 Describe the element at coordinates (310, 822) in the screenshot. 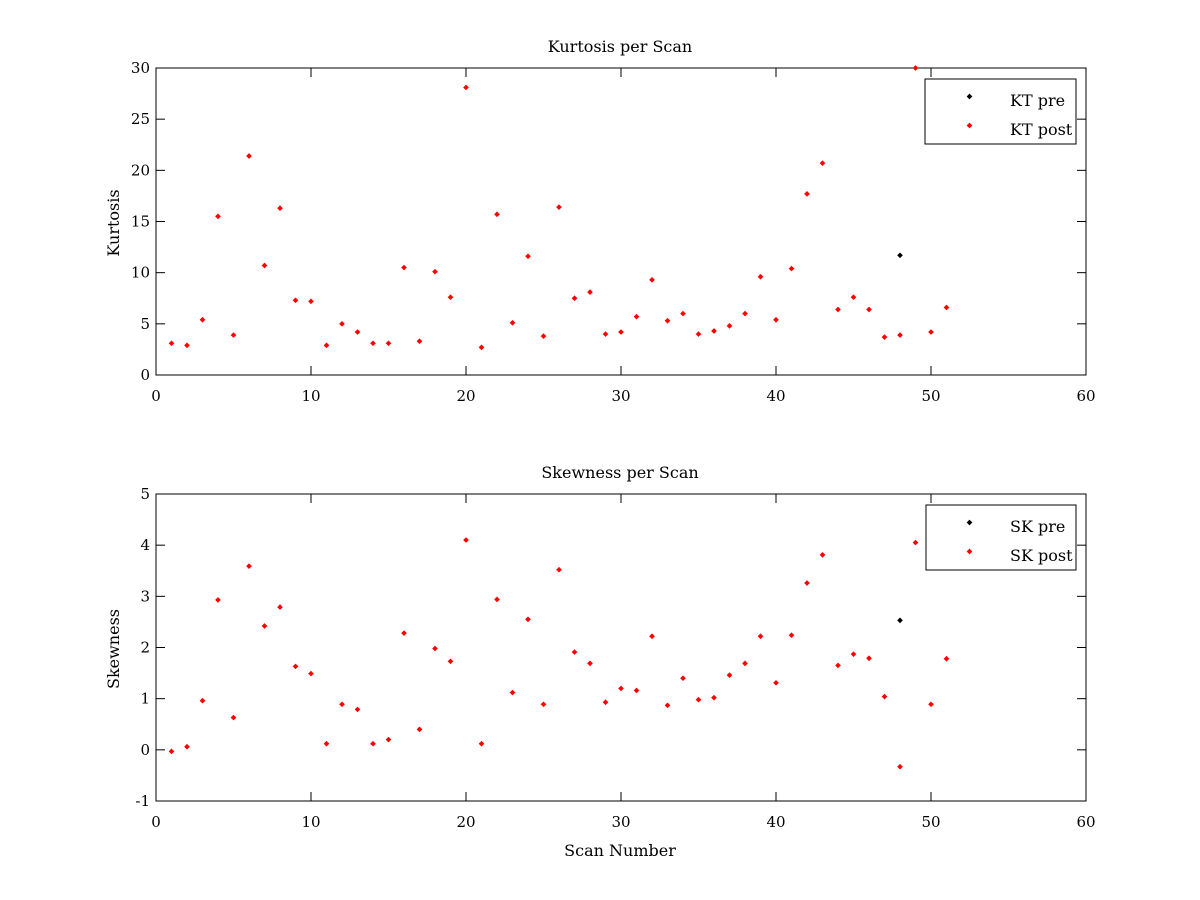

I see `skewness-x-tick-label: 10` at that location.